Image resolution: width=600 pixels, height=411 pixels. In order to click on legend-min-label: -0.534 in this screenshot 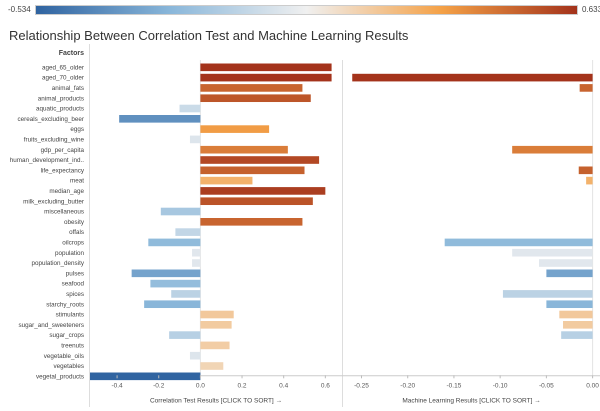, I will do `click(19, 9)`.